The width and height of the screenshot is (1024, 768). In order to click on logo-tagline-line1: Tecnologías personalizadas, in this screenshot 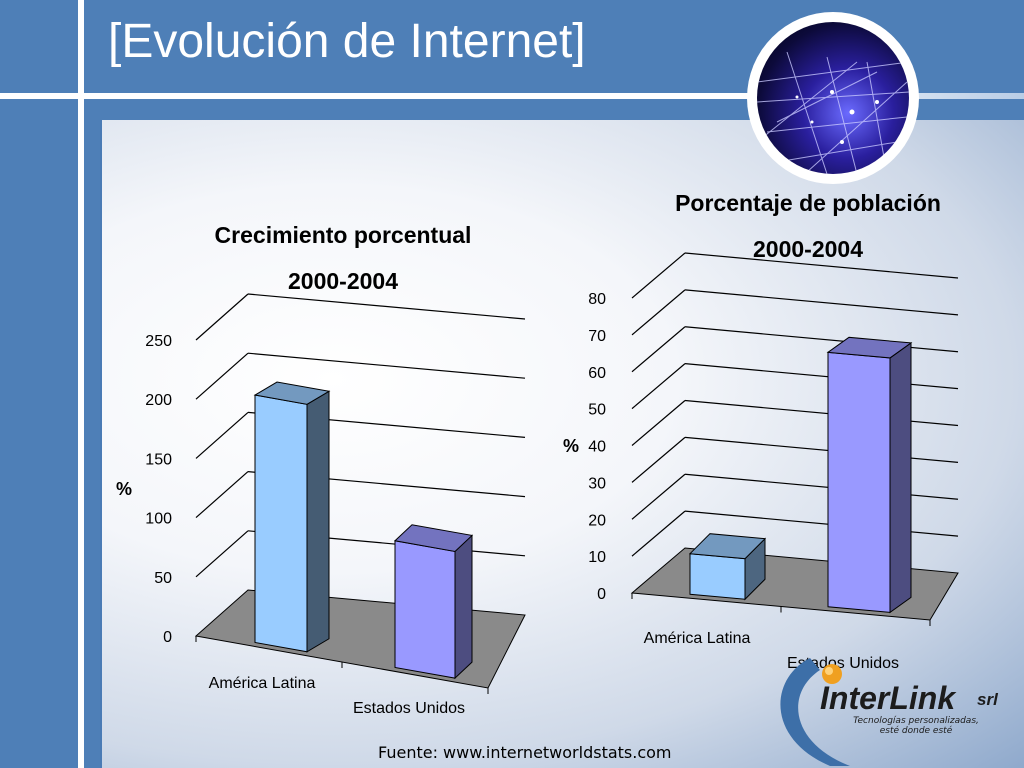, I will do `click(916, 721)`.